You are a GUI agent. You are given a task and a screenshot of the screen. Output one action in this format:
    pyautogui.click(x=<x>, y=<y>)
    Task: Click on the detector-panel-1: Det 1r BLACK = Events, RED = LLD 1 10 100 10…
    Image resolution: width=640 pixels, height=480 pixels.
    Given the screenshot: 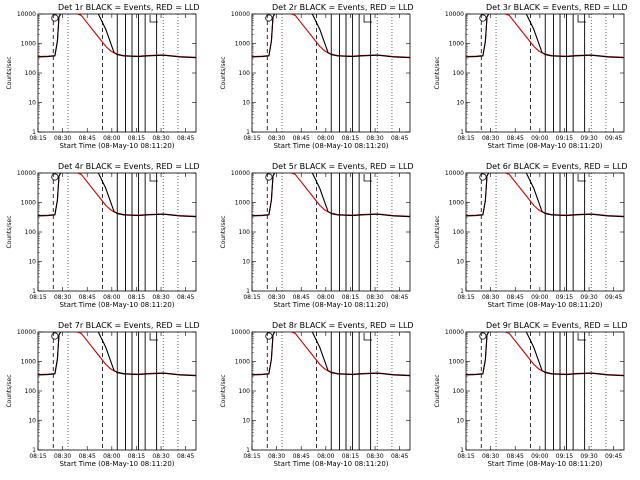 What is the action you would take?
    pyautogui.click(x=103, y=76)
    